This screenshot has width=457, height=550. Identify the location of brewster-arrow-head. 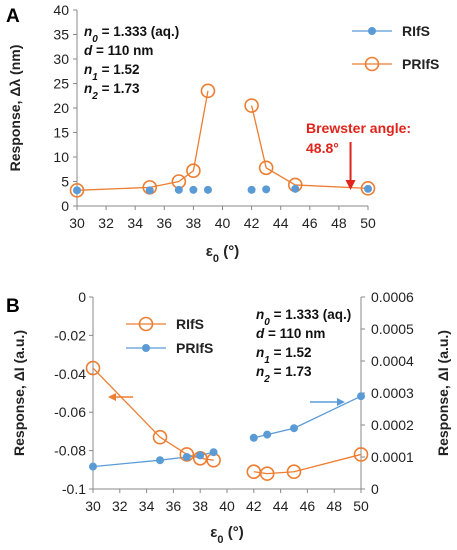
(350, 185).